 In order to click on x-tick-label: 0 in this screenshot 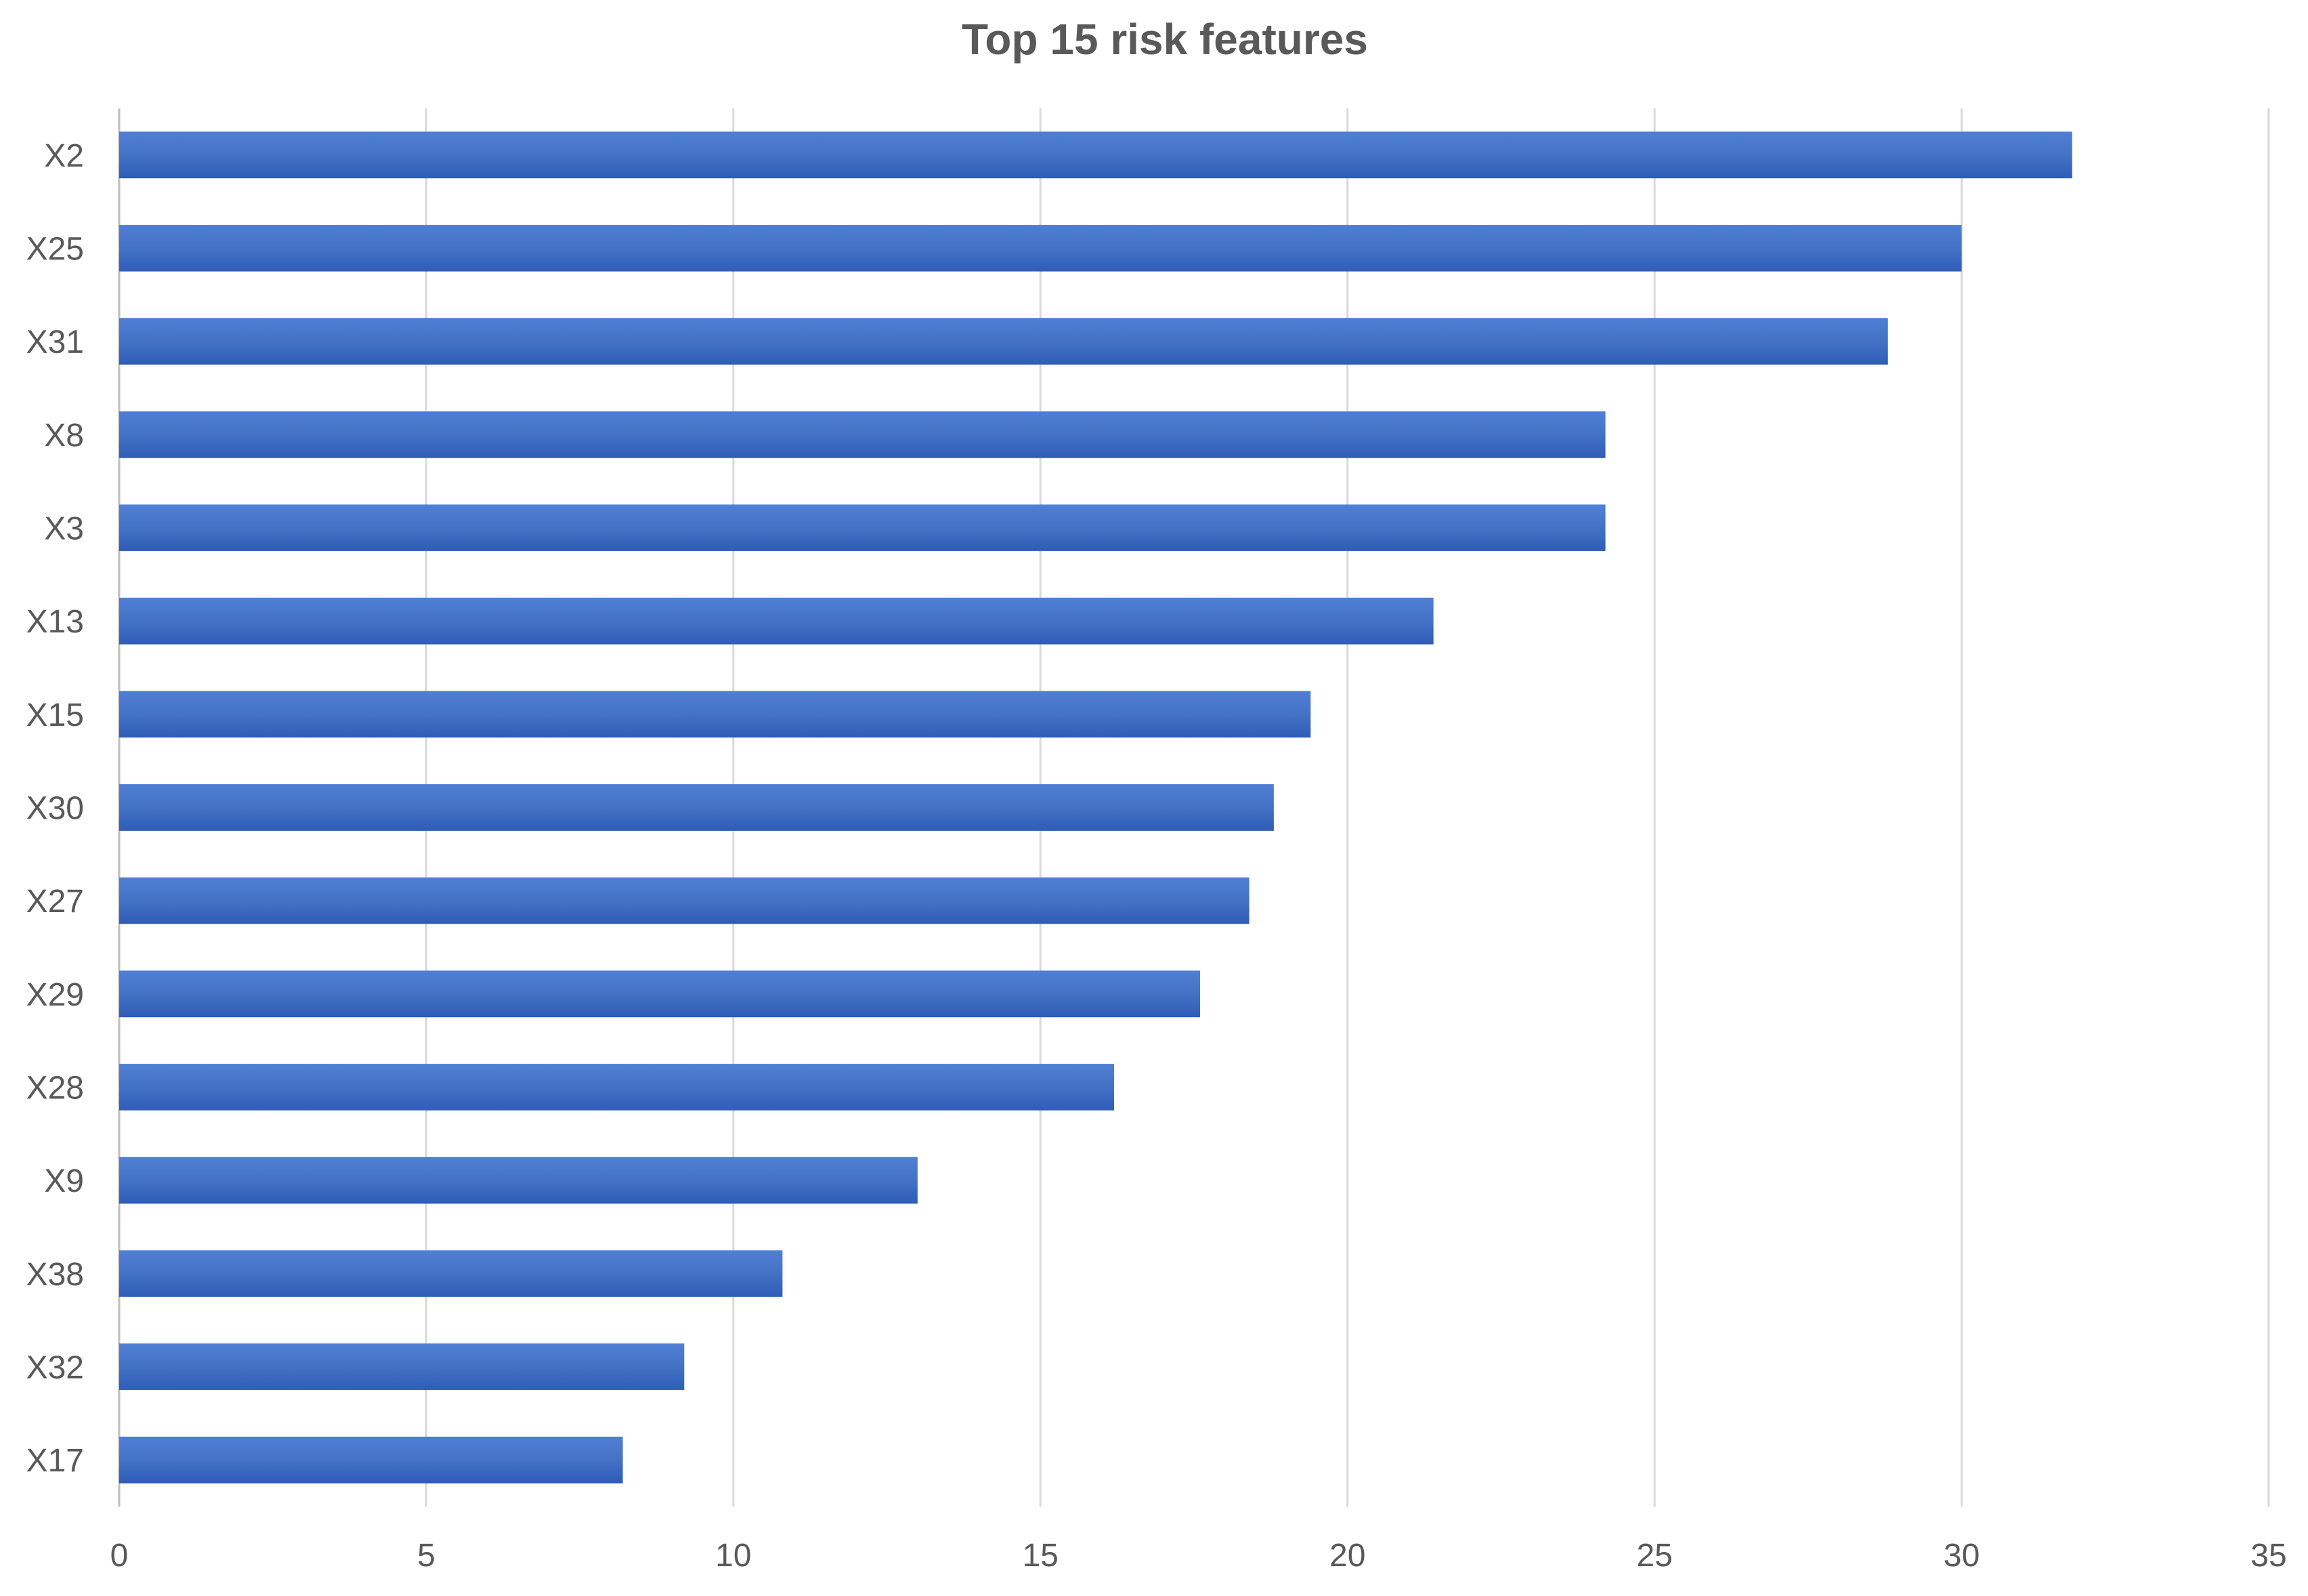, I will do `click(119, 1556)`.